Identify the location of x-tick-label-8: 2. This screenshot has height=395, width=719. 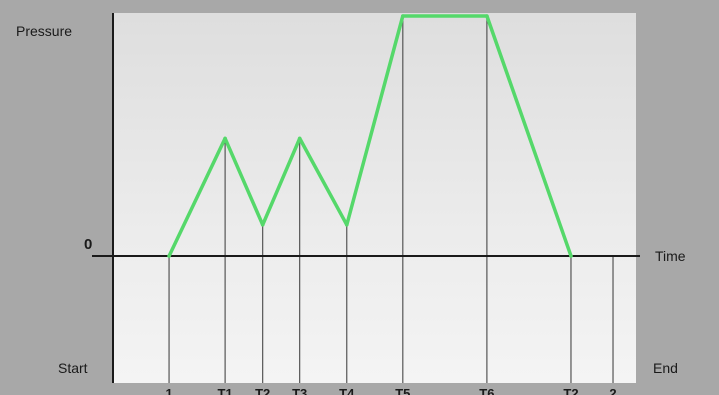
(612, 390).